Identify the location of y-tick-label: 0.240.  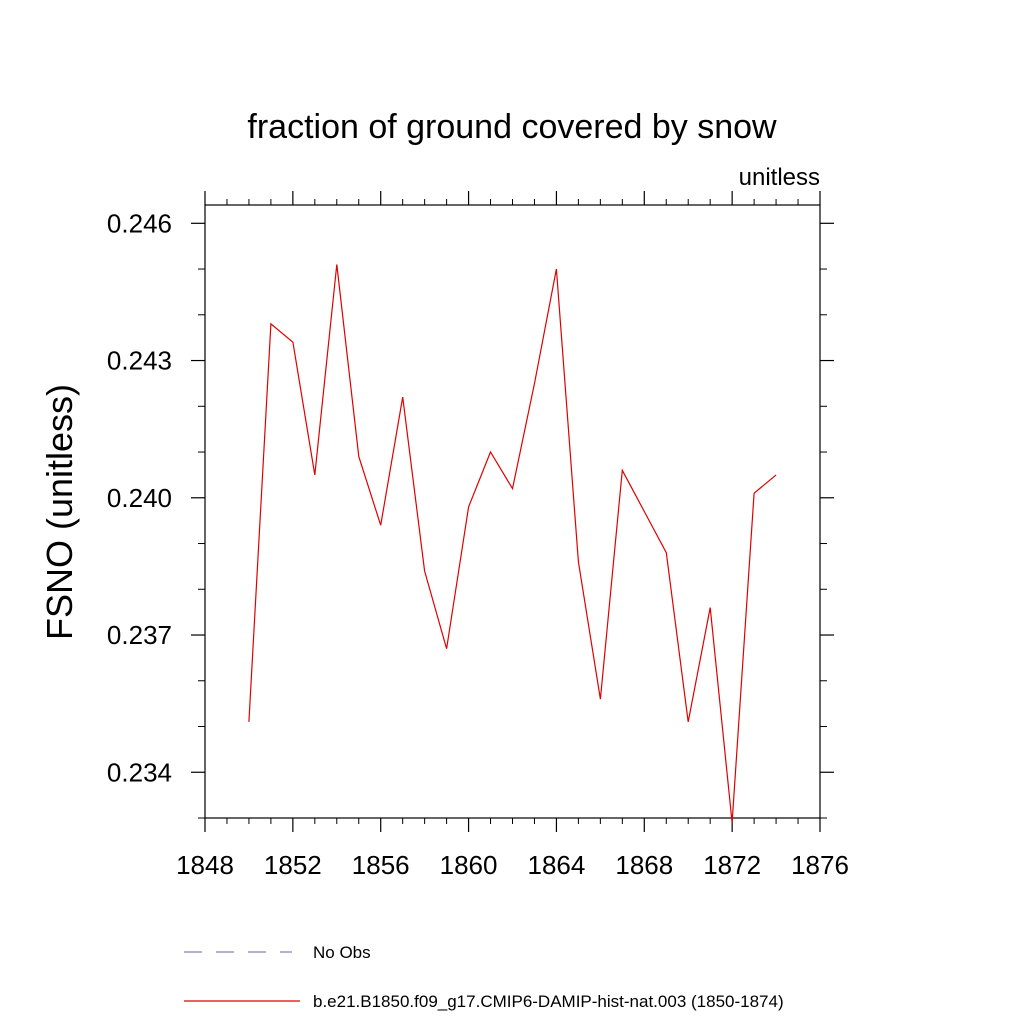
(139, 498).